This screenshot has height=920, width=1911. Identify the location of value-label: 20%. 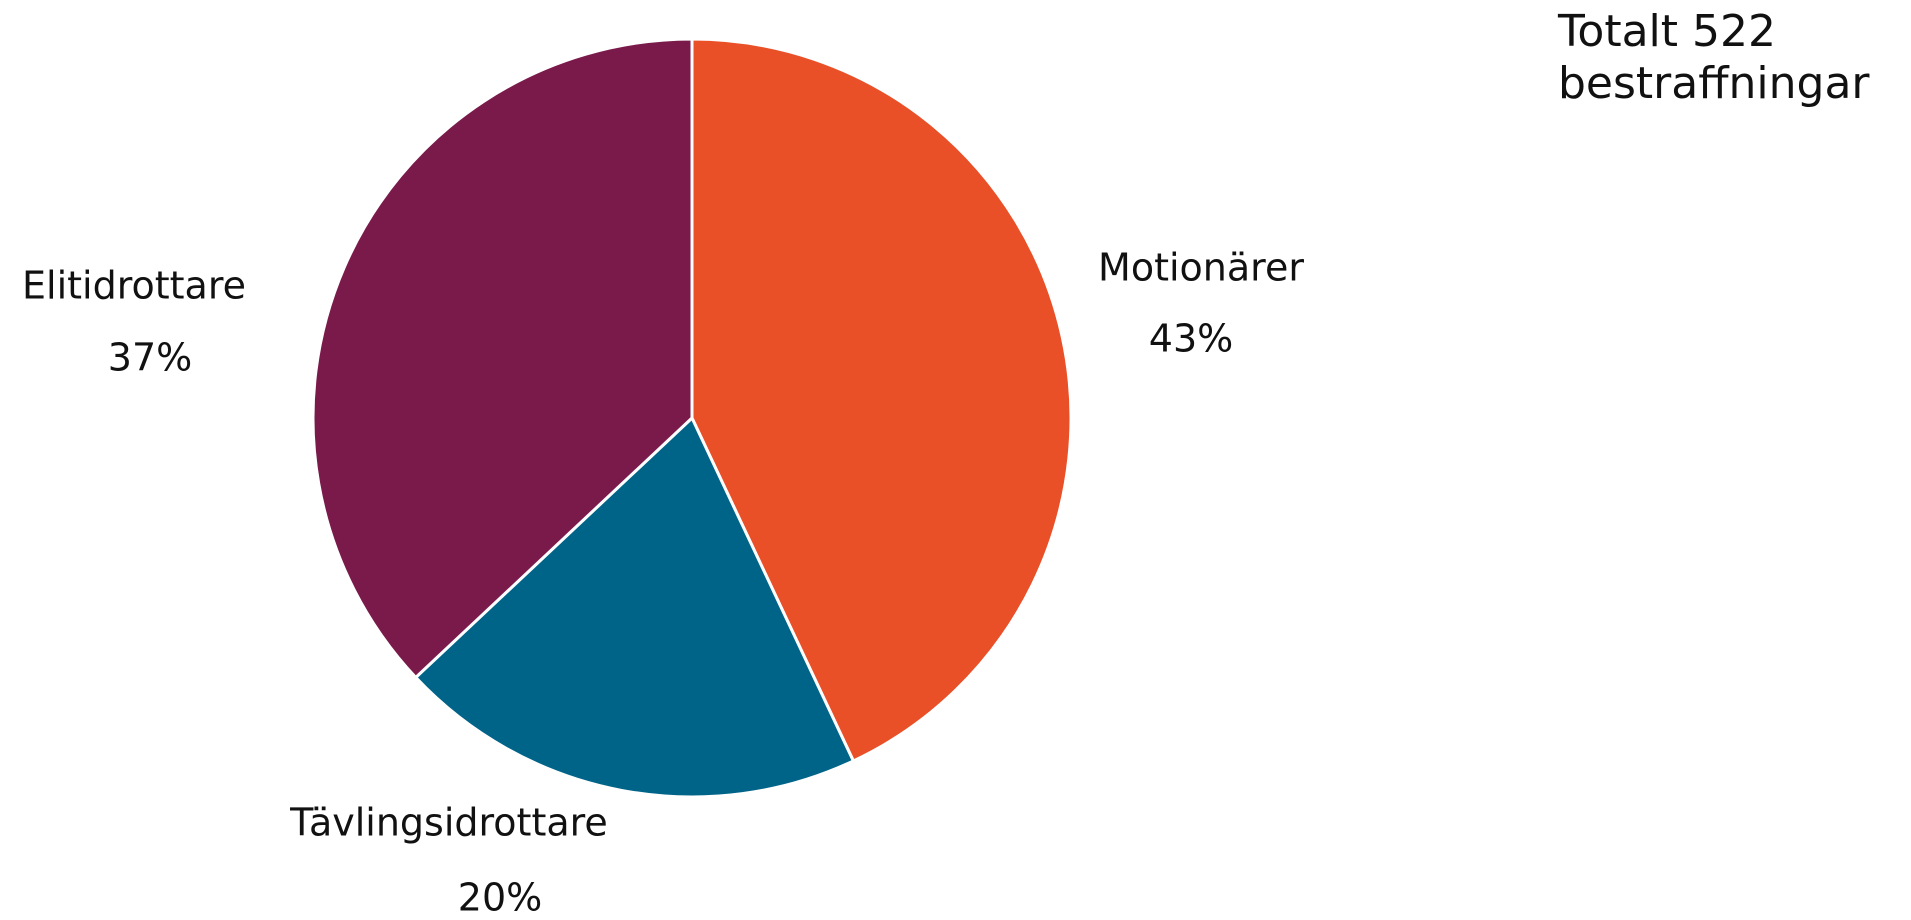
(500, 898).